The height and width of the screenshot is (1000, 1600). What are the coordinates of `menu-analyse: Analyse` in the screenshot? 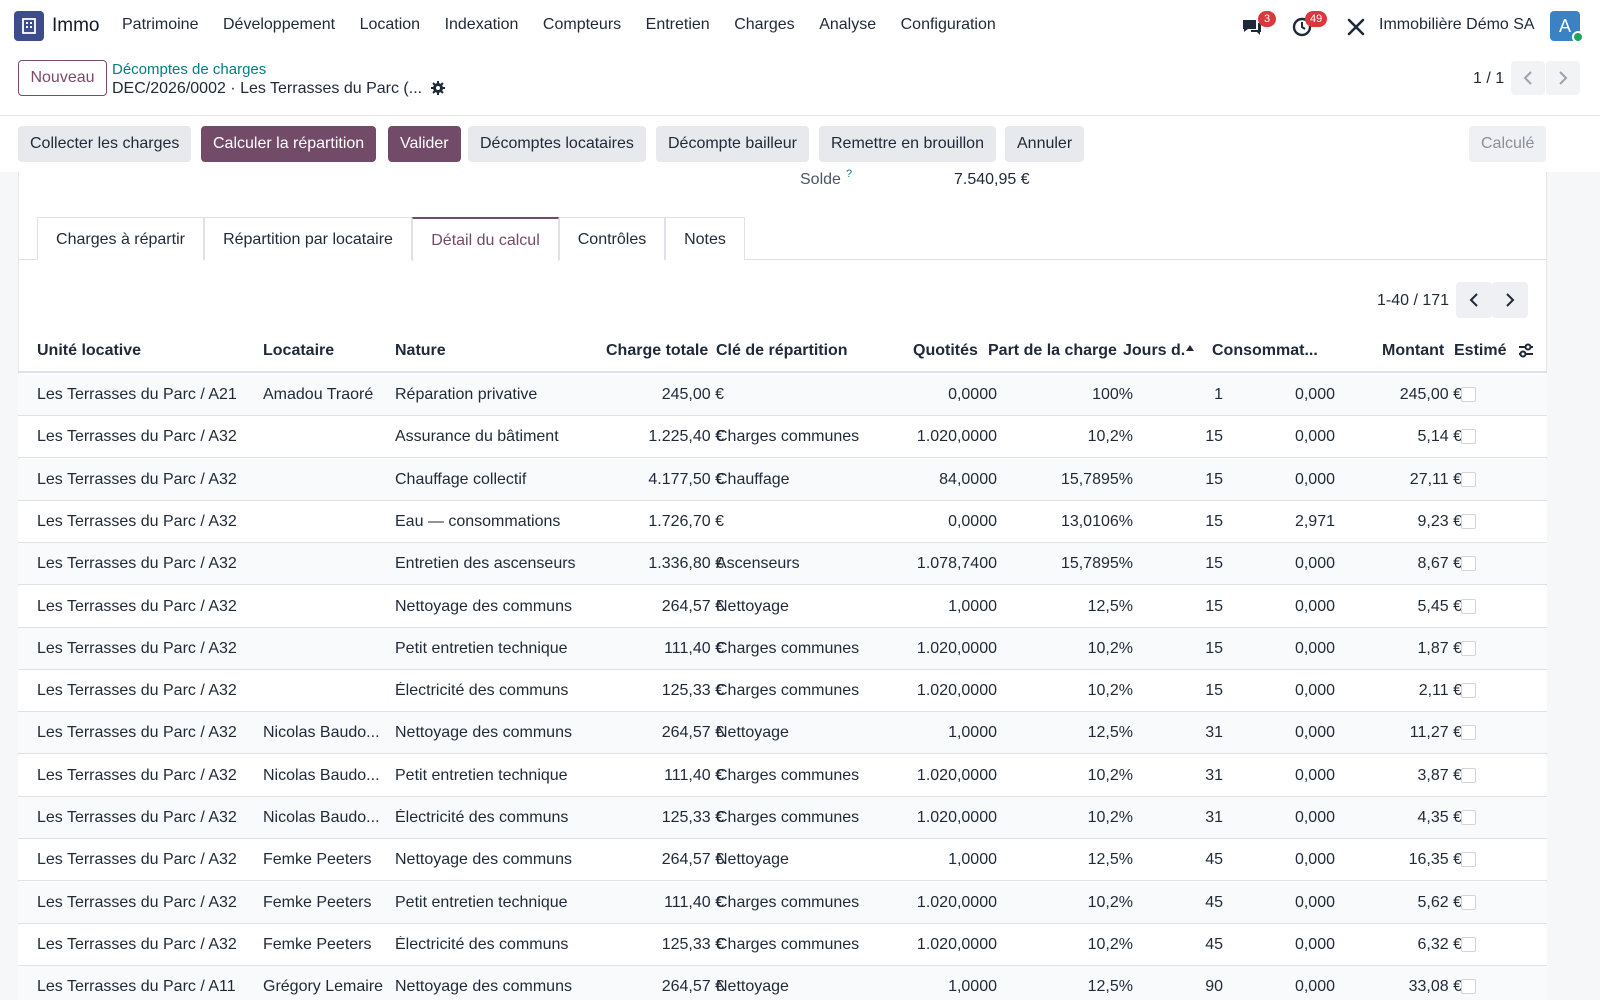 It's located at (848, 24).